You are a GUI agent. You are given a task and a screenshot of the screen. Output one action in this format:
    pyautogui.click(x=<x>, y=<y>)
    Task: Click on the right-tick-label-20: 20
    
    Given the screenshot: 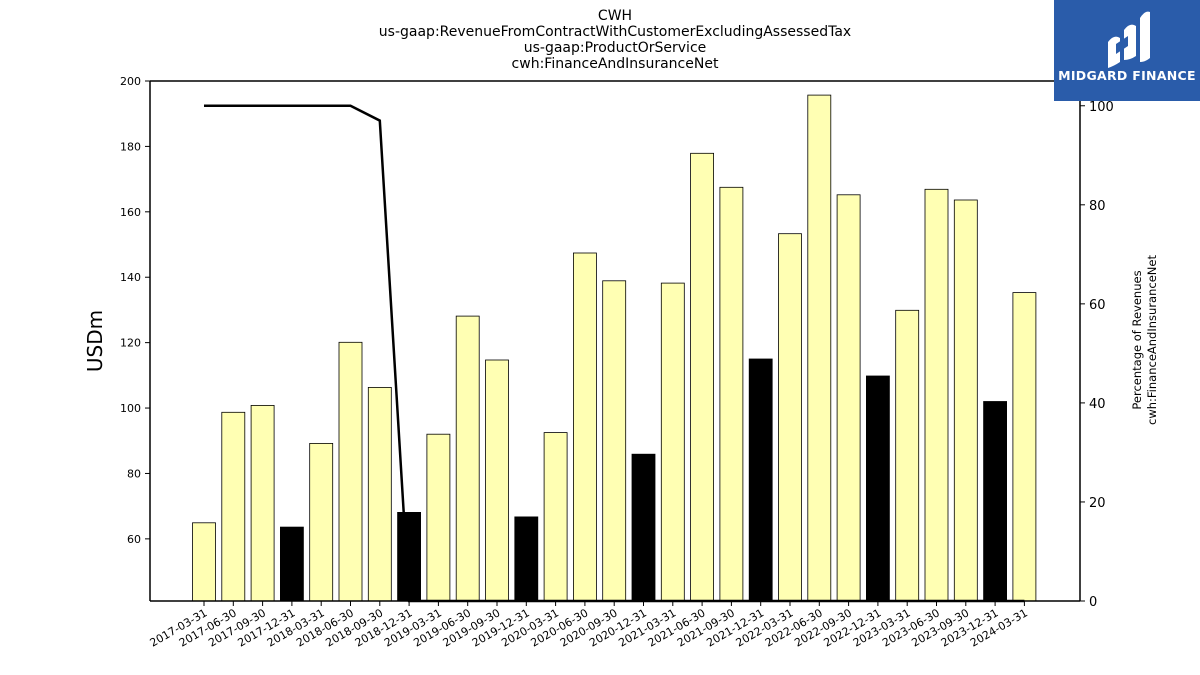 What is the action you would take?
    pyautogui.click(x=1097, y=503)
    